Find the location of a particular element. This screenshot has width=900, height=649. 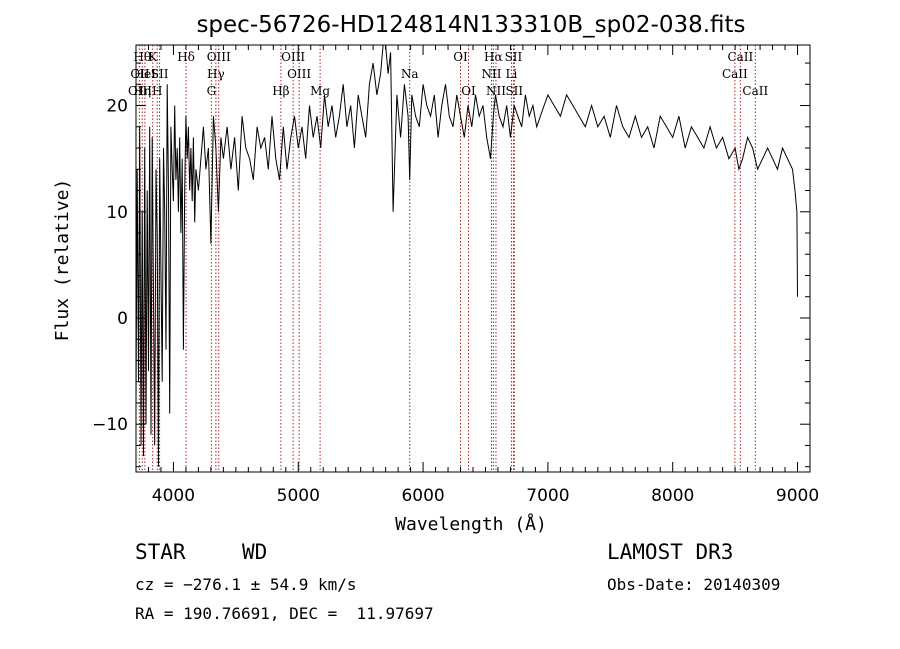

line-id-label: H is located at coordinates (157, 91).